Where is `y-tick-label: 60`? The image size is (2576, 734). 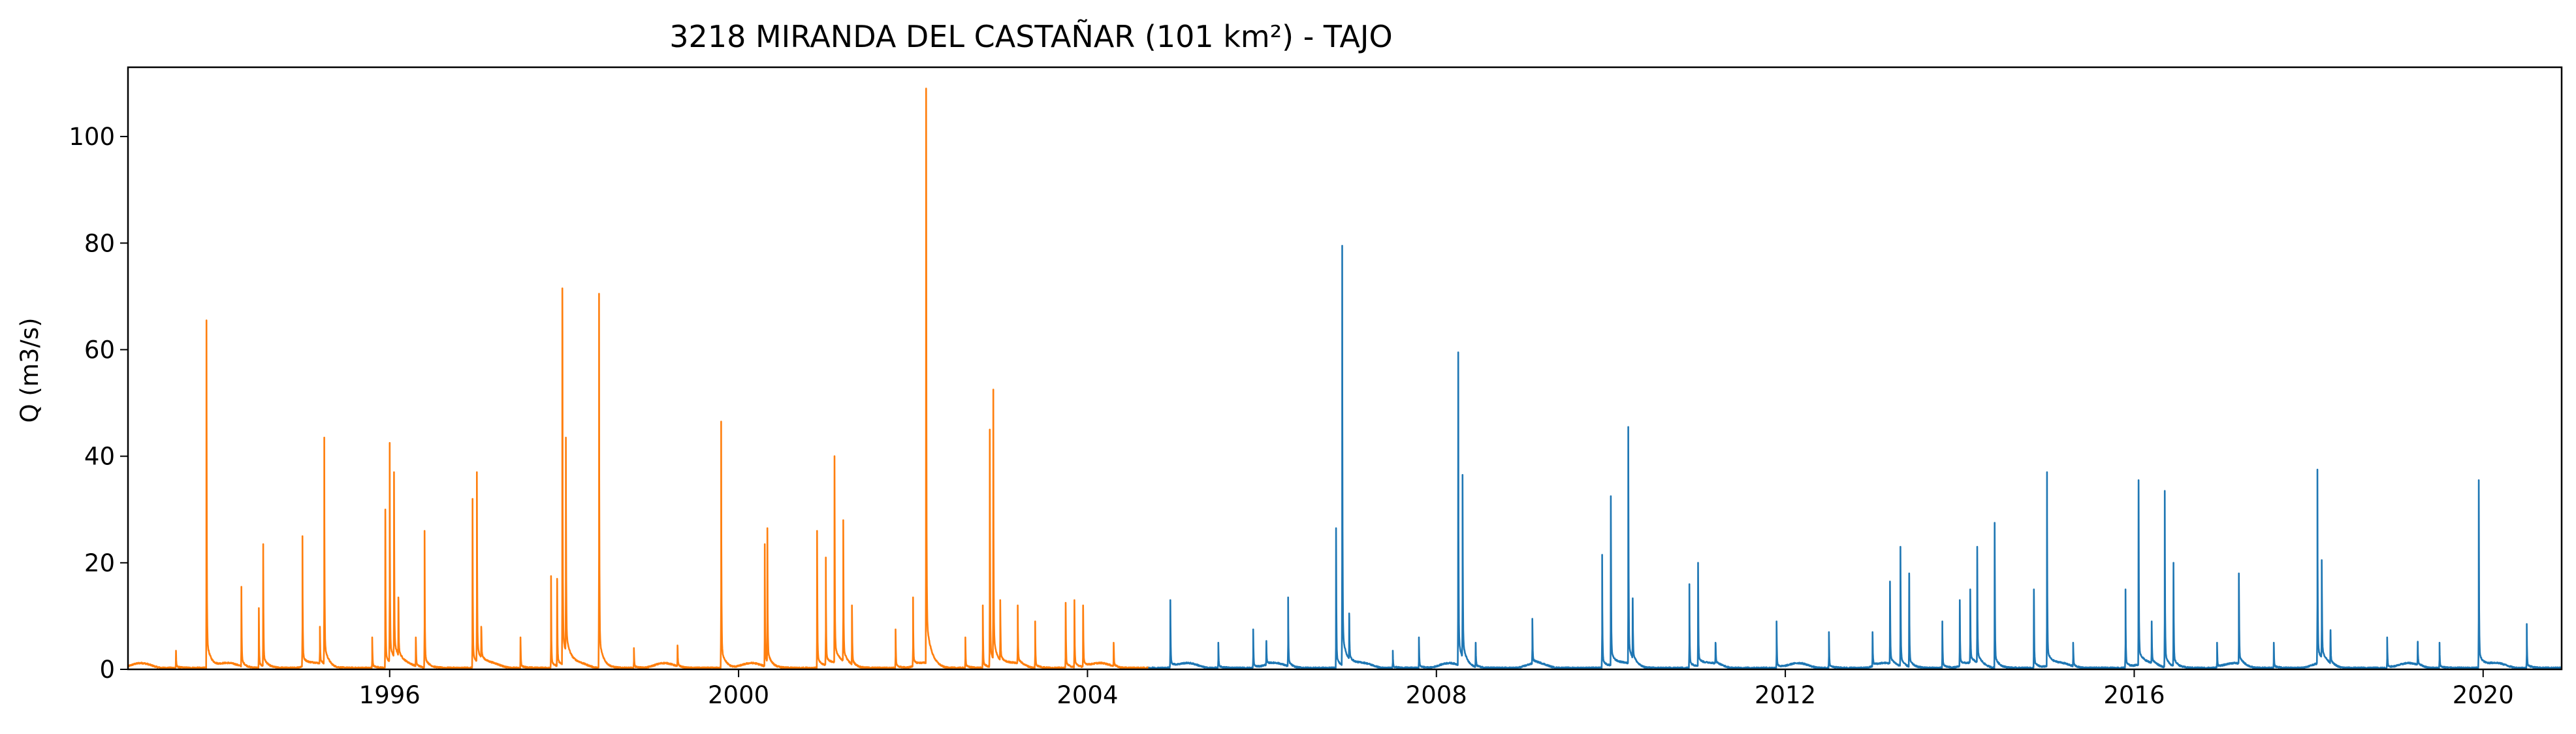 y-tick-label: 60 is located at coordinates (99, 350).